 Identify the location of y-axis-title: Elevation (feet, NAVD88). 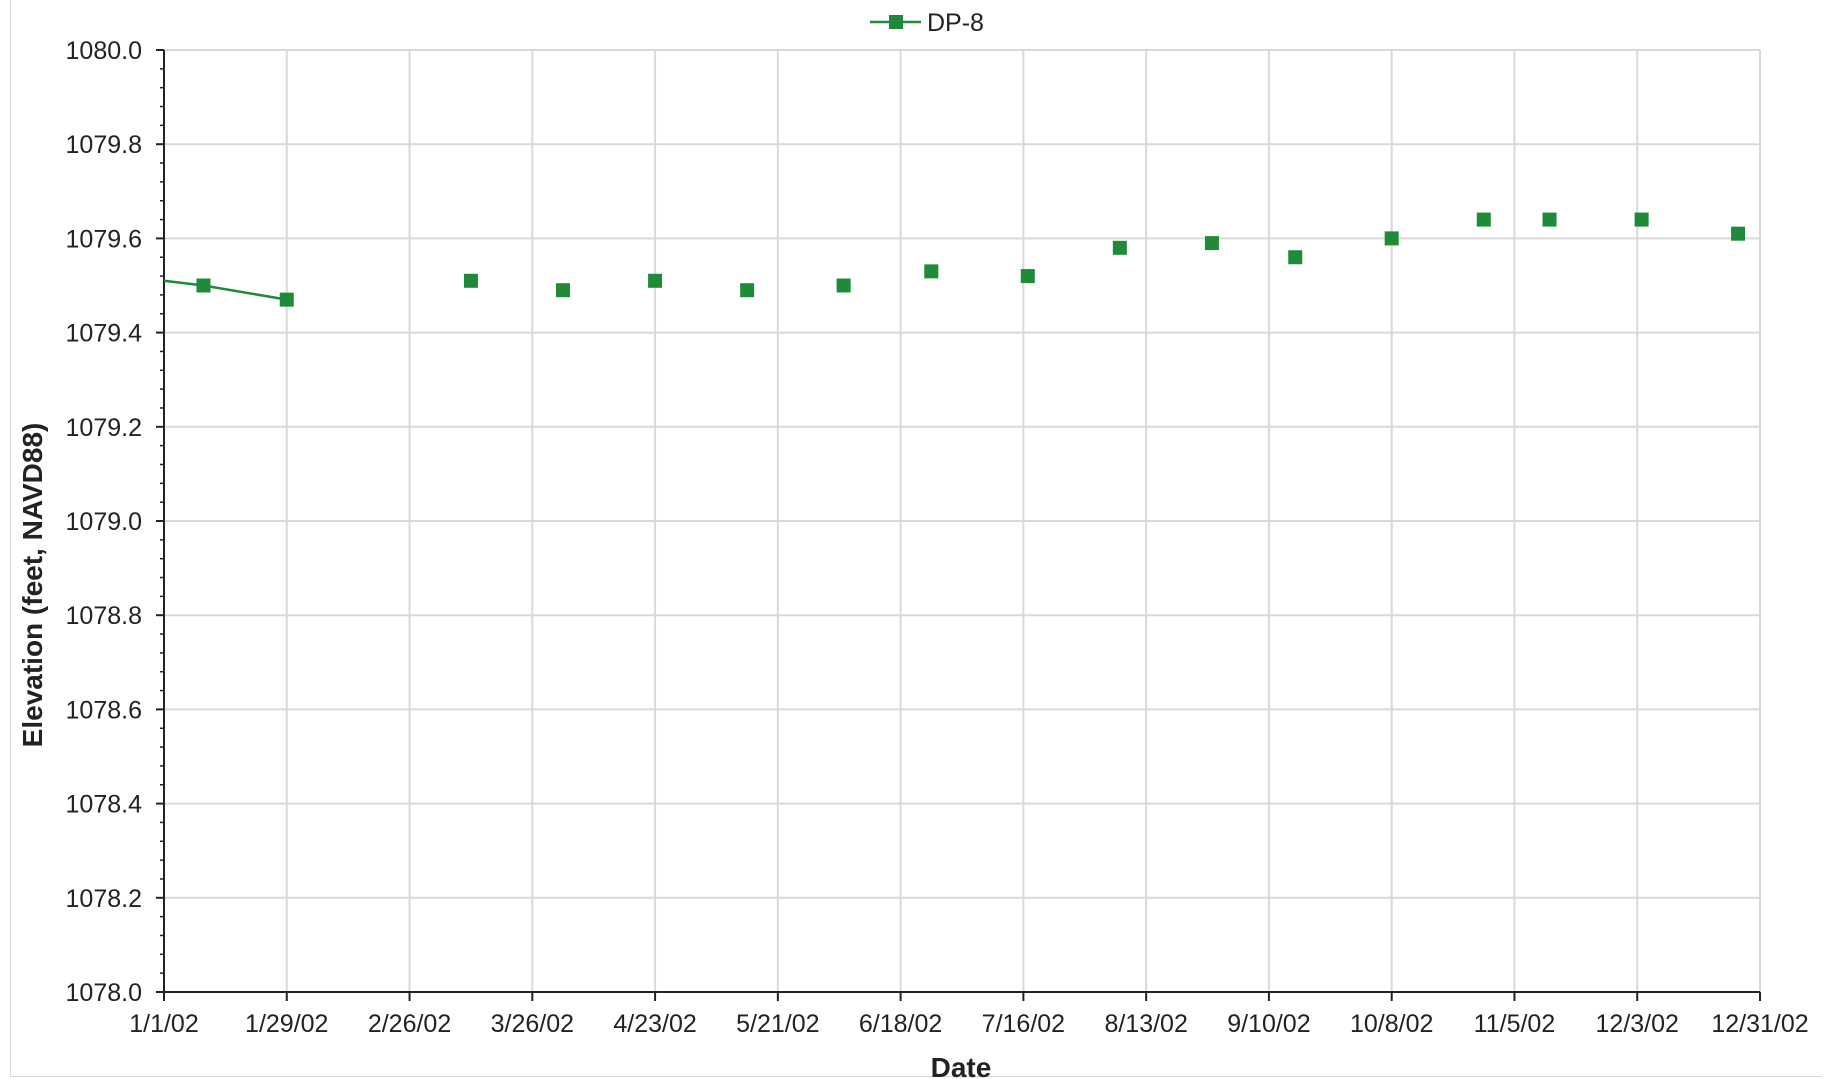
(32, 585).